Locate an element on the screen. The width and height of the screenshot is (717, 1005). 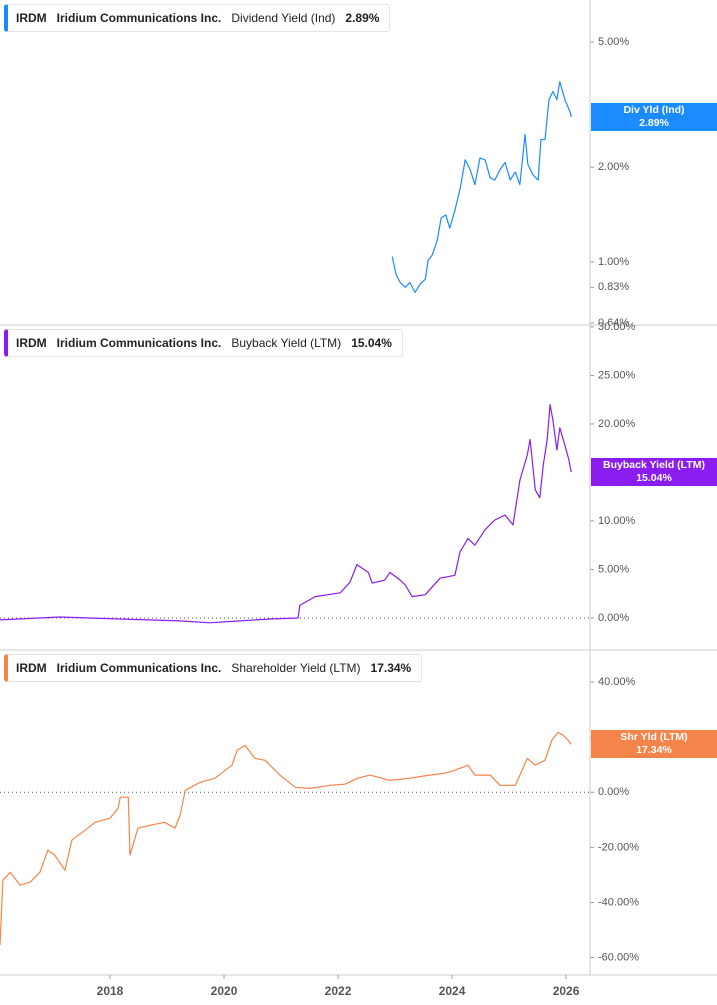
tag-value: 17.34% is located at coordinates (654, 750).